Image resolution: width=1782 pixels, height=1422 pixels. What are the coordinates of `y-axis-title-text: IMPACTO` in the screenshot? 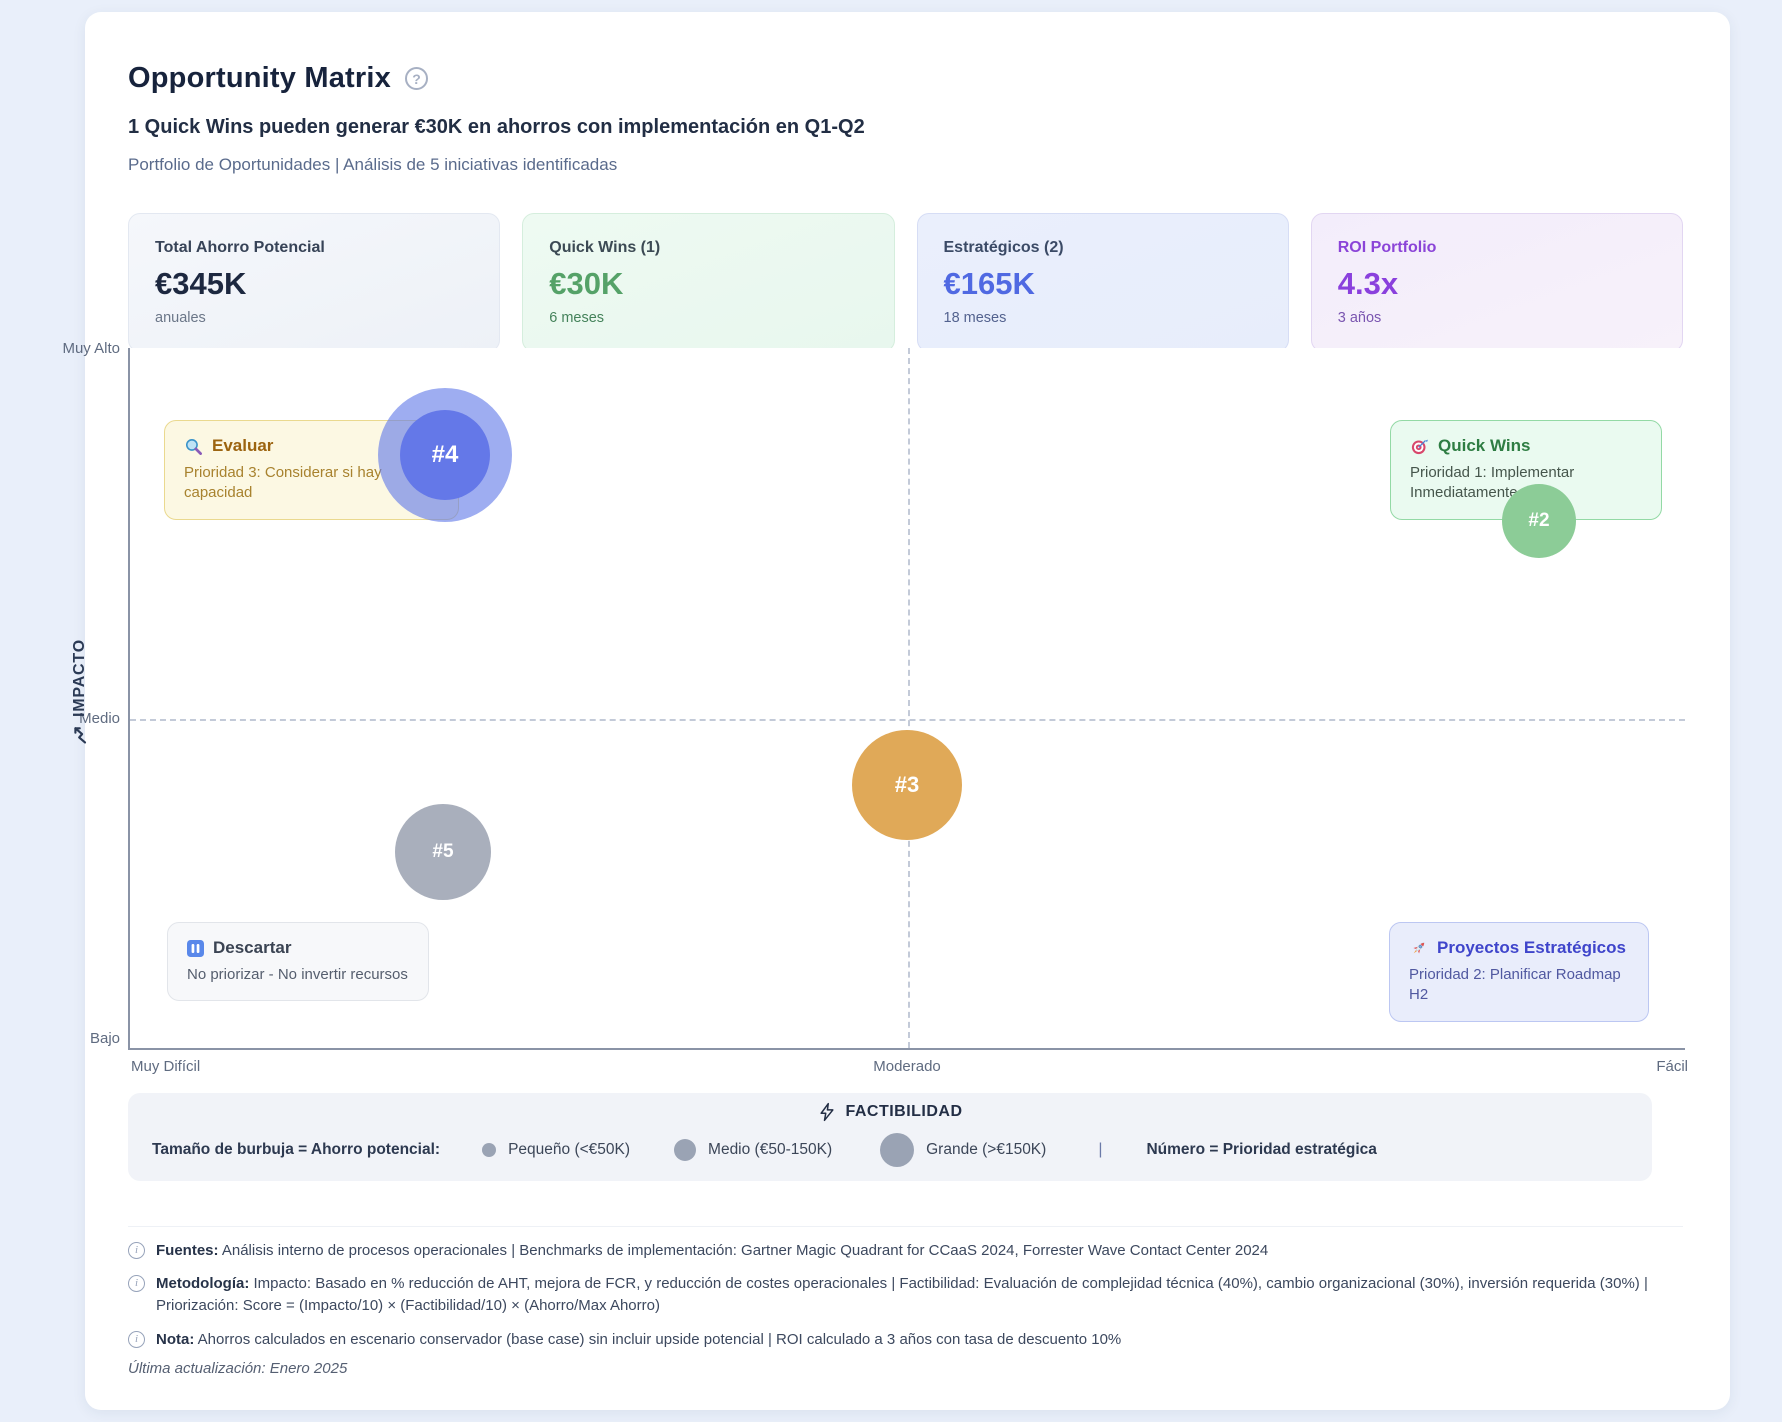 It's located at (79, 678).